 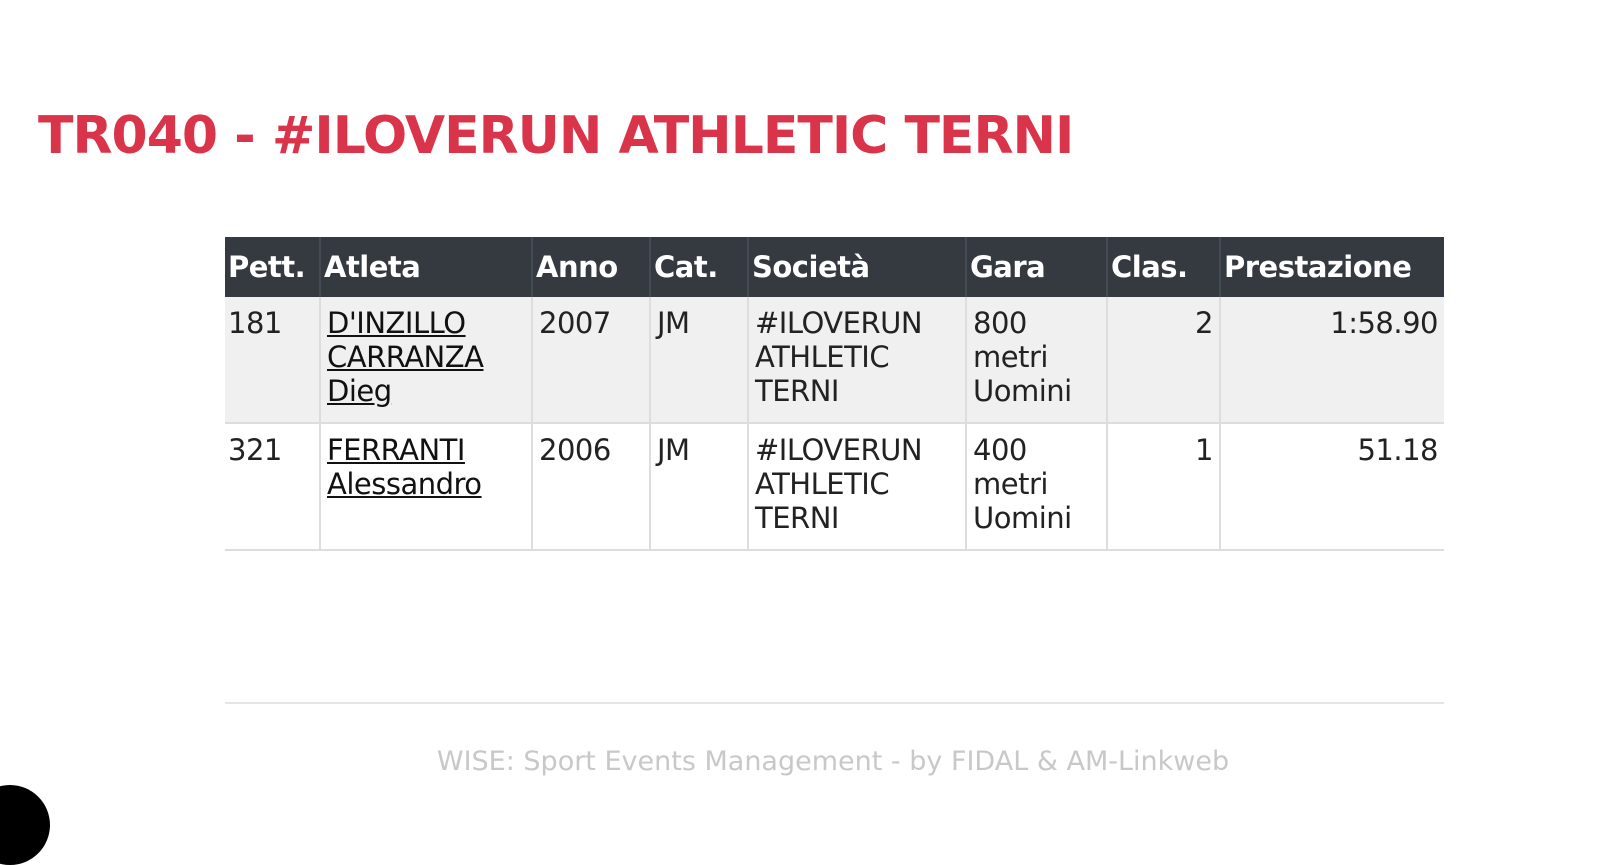 What do you see at coordinates (698, 267) in the screenshot?
I see `col-header-cat: Cat.` at bounding box center [698, 267].